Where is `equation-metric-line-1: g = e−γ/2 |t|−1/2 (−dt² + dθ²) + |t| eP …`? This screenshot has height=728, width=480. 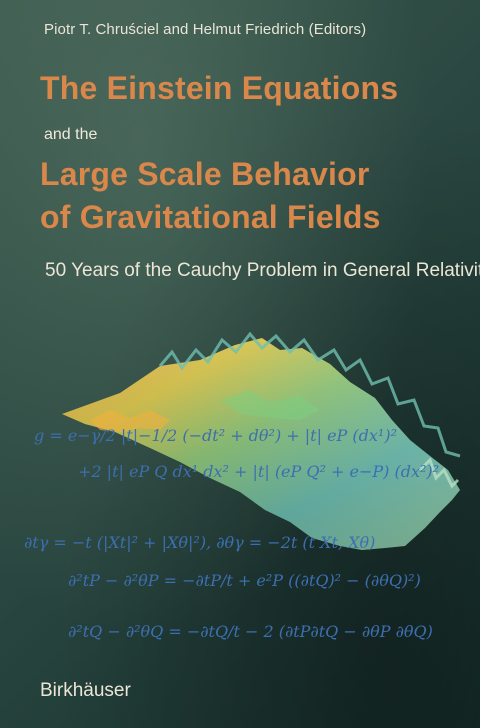 equation-metric-line-1: g = e−γ/2 |t|−1/2 (−dt² + dθ²) + |t| eP … is located at coordinates (215, 435).